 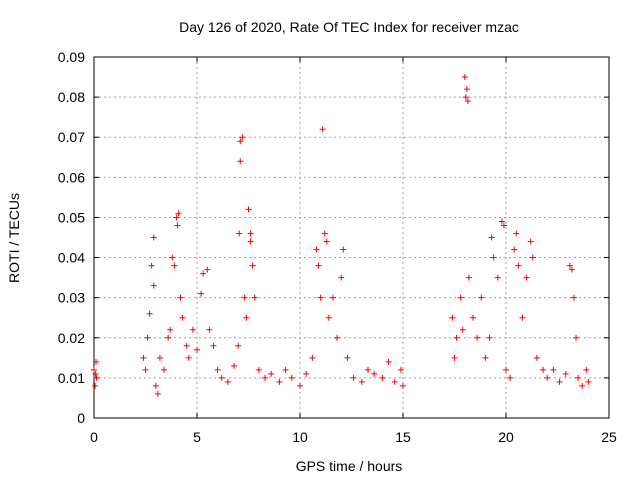 I want to click on x-axis-label: GPS time / hours, so click(x=349, y=466).